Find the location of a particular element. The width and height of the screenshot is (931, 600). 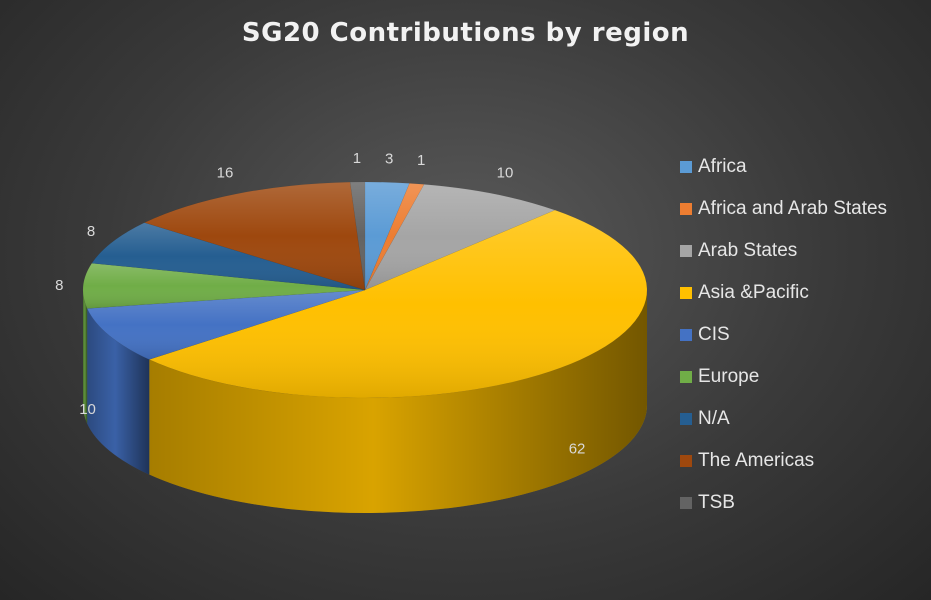

legend-label: The Americas is located at coordinates (756, 460).